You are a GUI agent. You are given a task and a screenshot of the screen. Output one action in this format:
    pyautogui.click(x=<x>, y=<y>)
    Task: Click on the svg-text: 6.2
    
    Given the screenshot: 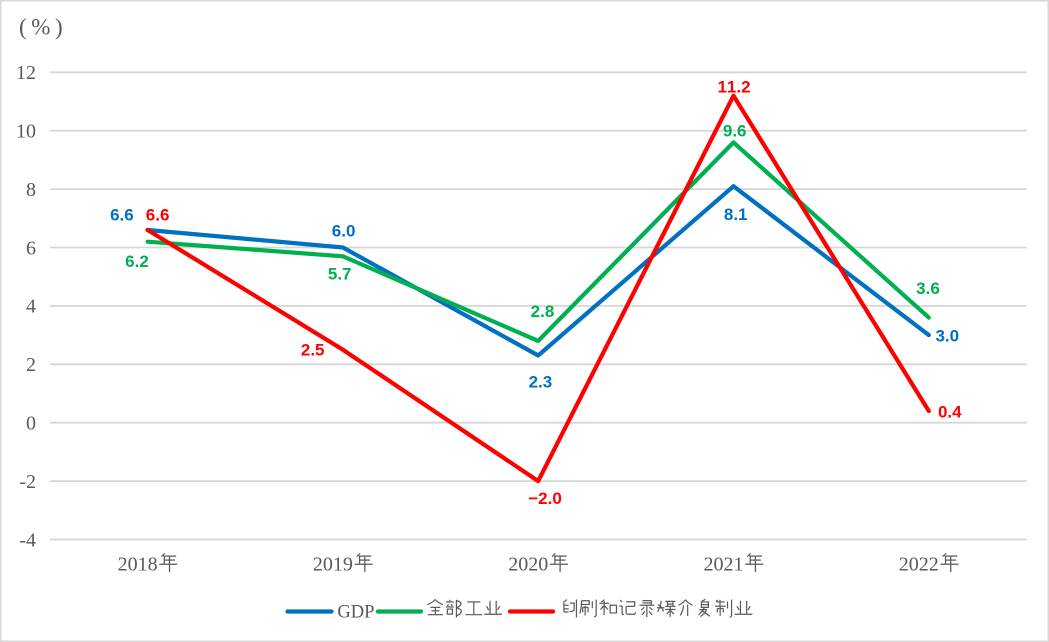 What is the action you would take?
    pyautogui.click(x=137, y=261)
    